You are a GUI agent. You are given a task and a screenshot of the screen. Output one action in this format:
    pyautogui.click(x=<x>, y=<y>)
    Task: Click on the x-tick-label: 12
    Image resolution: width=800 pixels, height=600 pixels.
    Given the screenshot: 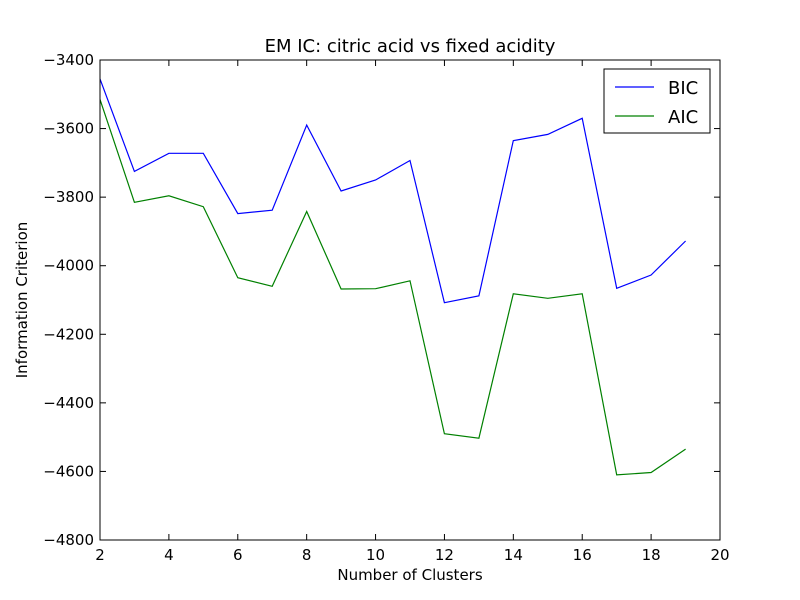 What is the action you would take?
    pyautogui.click(x=444, y=555)
    